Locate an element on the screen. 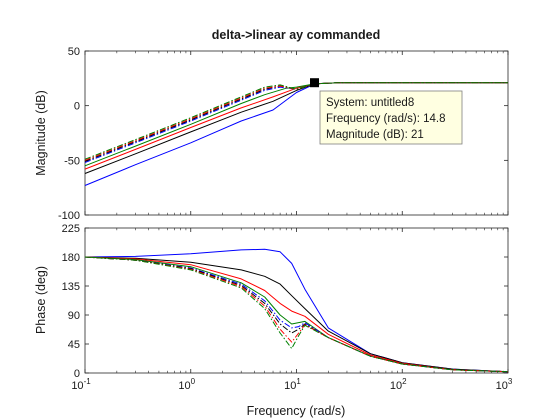 This screenshot has height=420, width=560. phase-ytick-label: 180 is located at coordinates (71, 258).